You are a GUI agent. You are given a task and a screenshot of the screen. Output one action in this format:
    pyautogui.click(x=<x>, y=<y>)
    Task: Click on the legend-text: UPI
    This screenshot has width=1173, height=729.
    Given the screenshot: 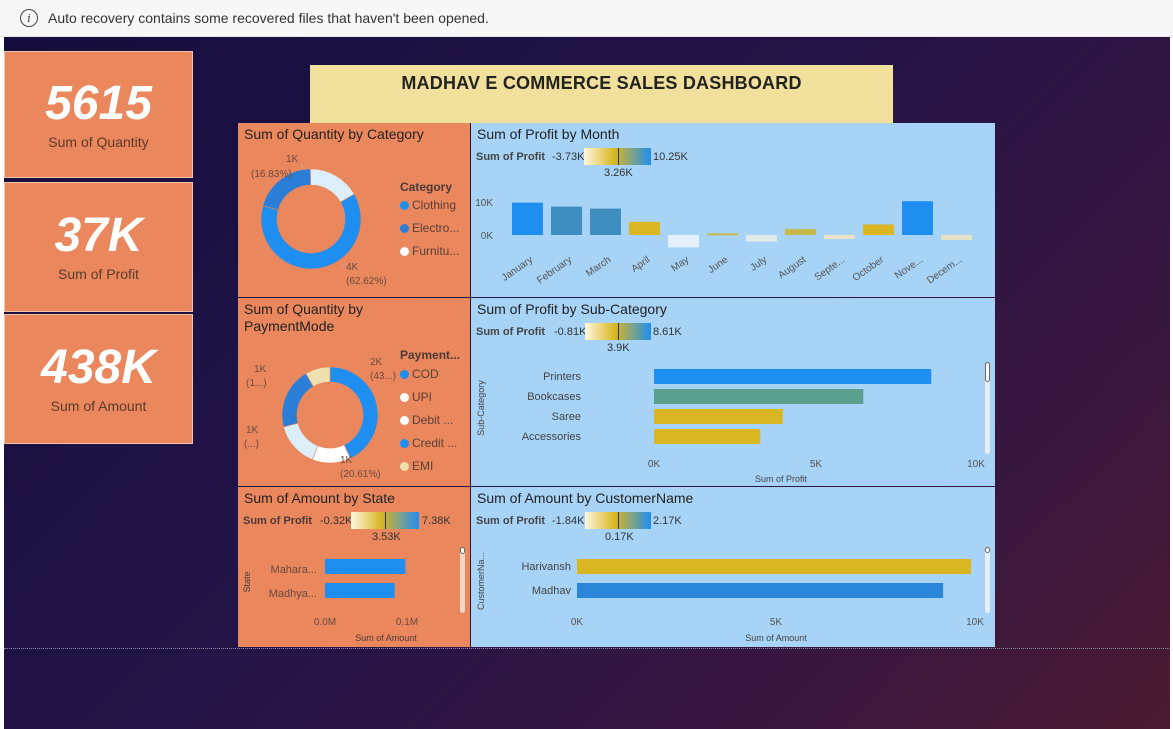 What is the action you would take?
    pyautogui.click(x=422, y=397)
    